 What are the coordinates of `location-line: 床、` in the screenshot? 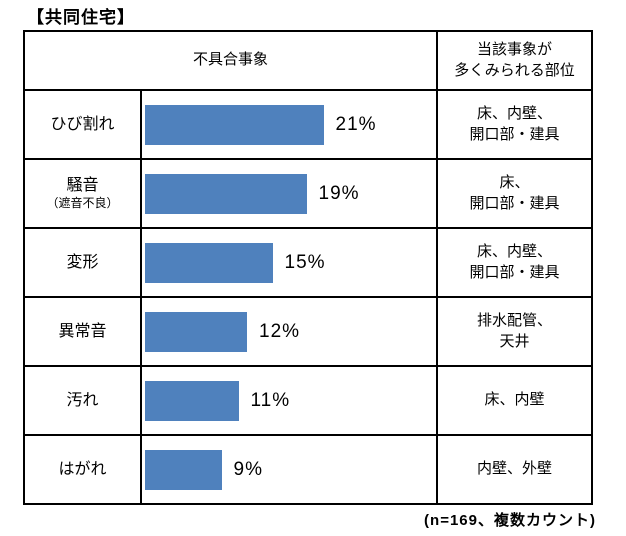 It's located at (514, 183).